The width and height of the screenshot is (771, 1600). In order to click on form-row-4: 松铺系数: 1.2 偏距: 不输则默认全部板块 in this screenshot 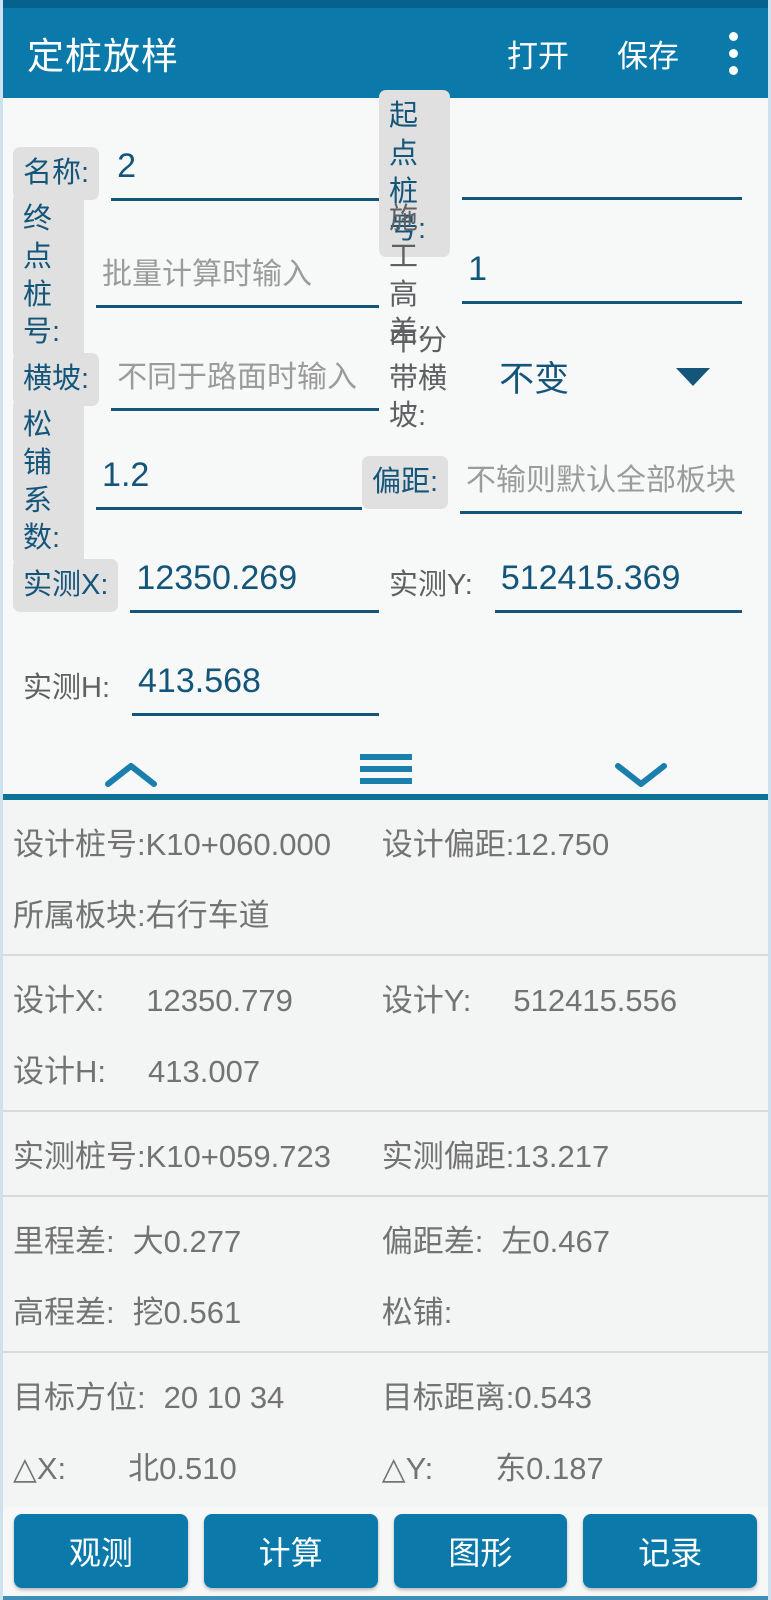, I will do `click(385, 482)`.